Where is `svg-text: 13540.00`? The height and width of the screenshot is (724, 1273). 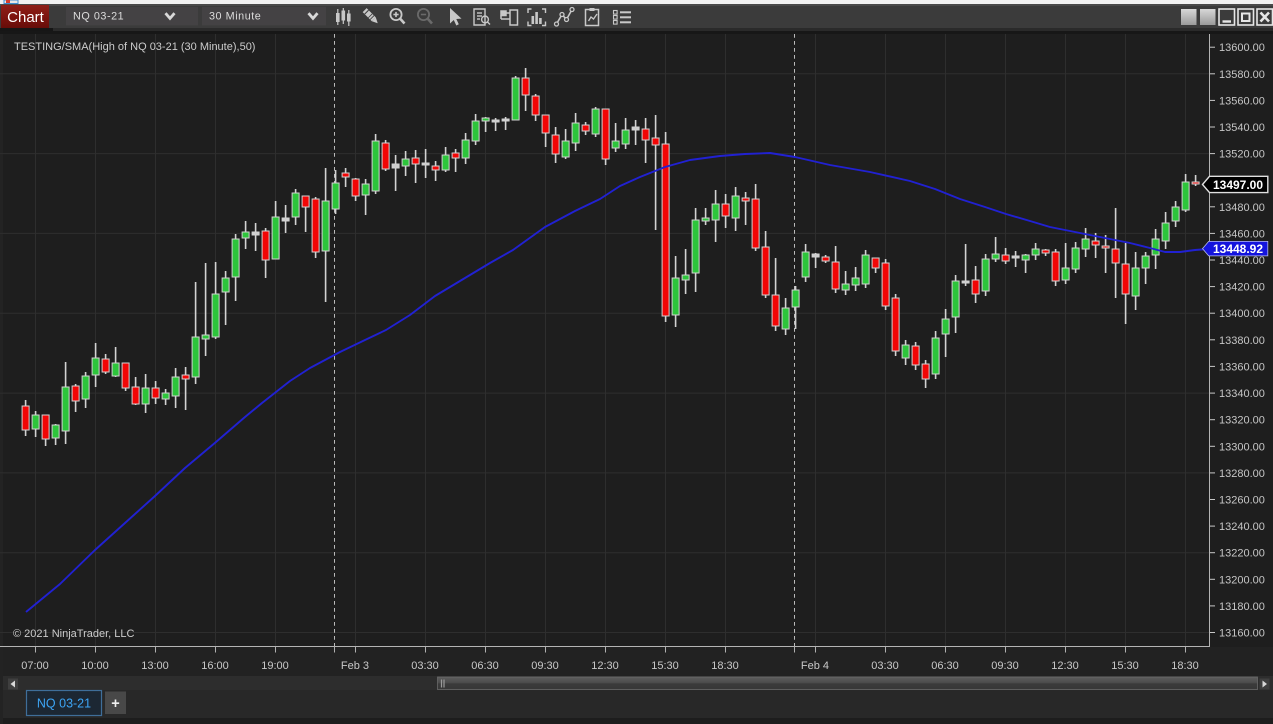
svg-text: 13540.00 is located at coordinates (1242, 128).